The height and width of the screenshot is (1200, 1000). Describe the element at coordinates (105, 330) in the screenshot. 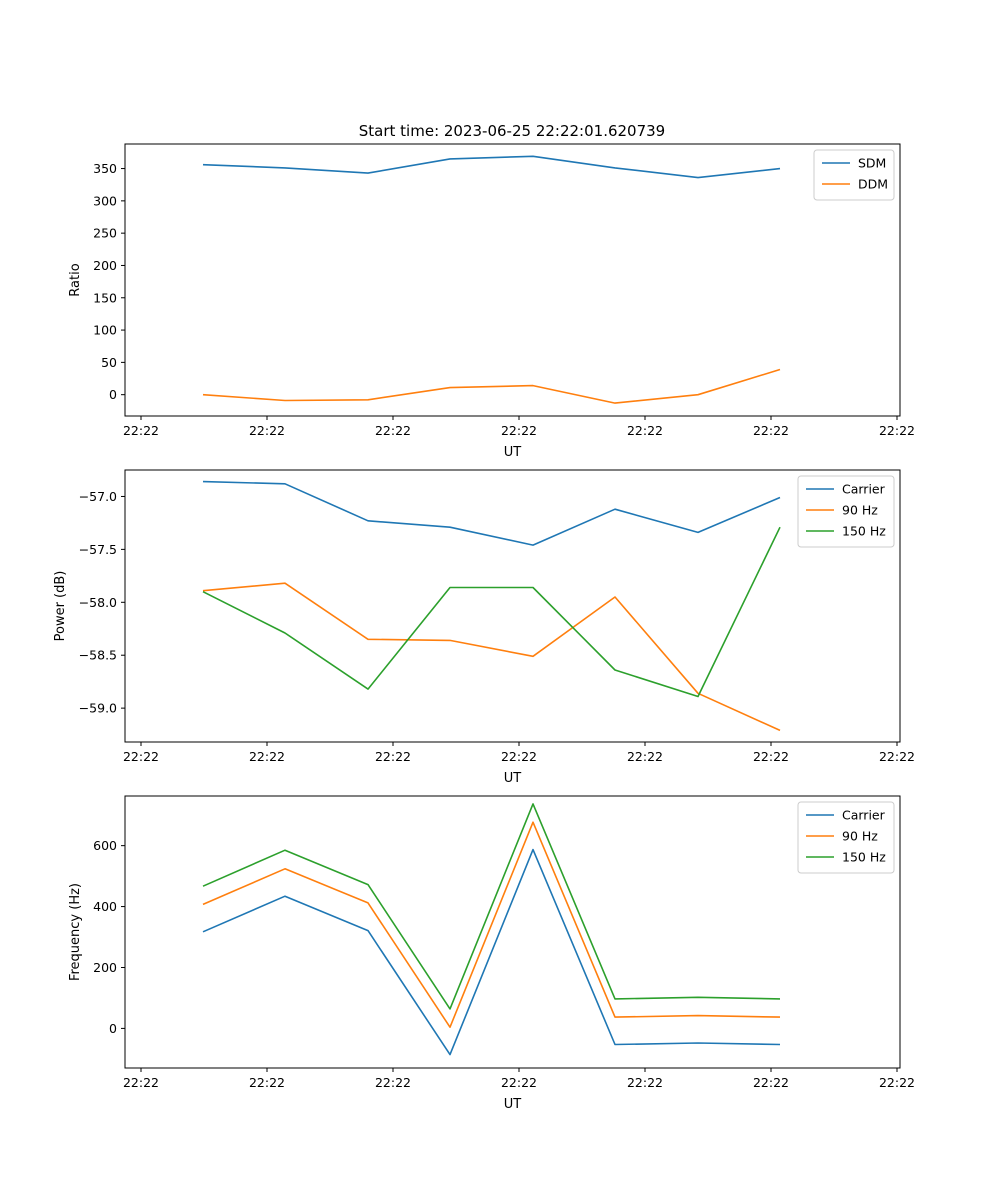

I see `y-tick-label: 100` at that location.